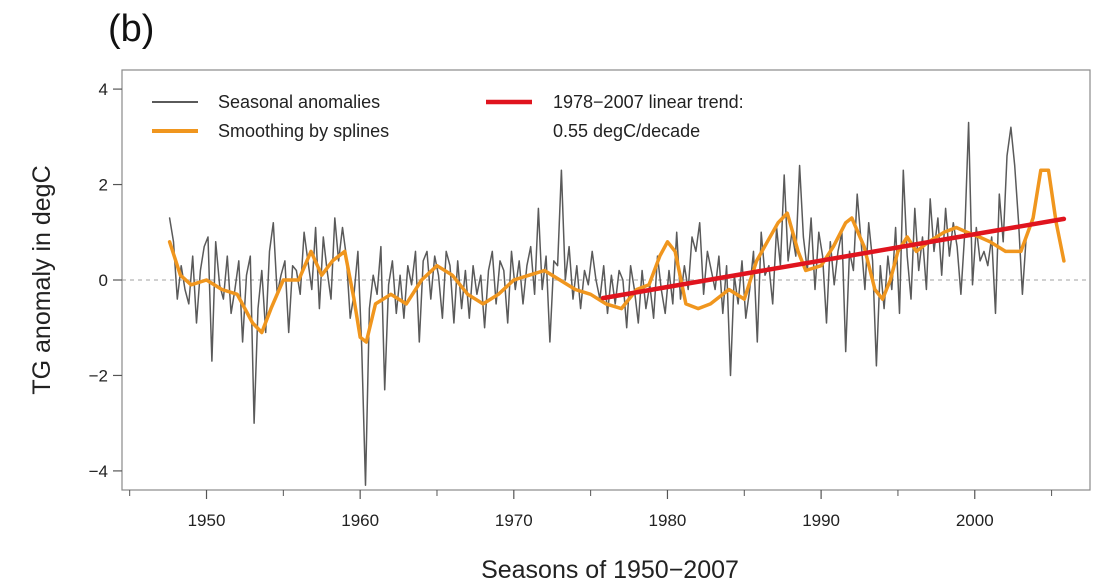 The height and width of the screenshot is (584, 1103). I want to click on legend-label-linear-trend: 1978−2007 linear trend:, so click(648, 102).